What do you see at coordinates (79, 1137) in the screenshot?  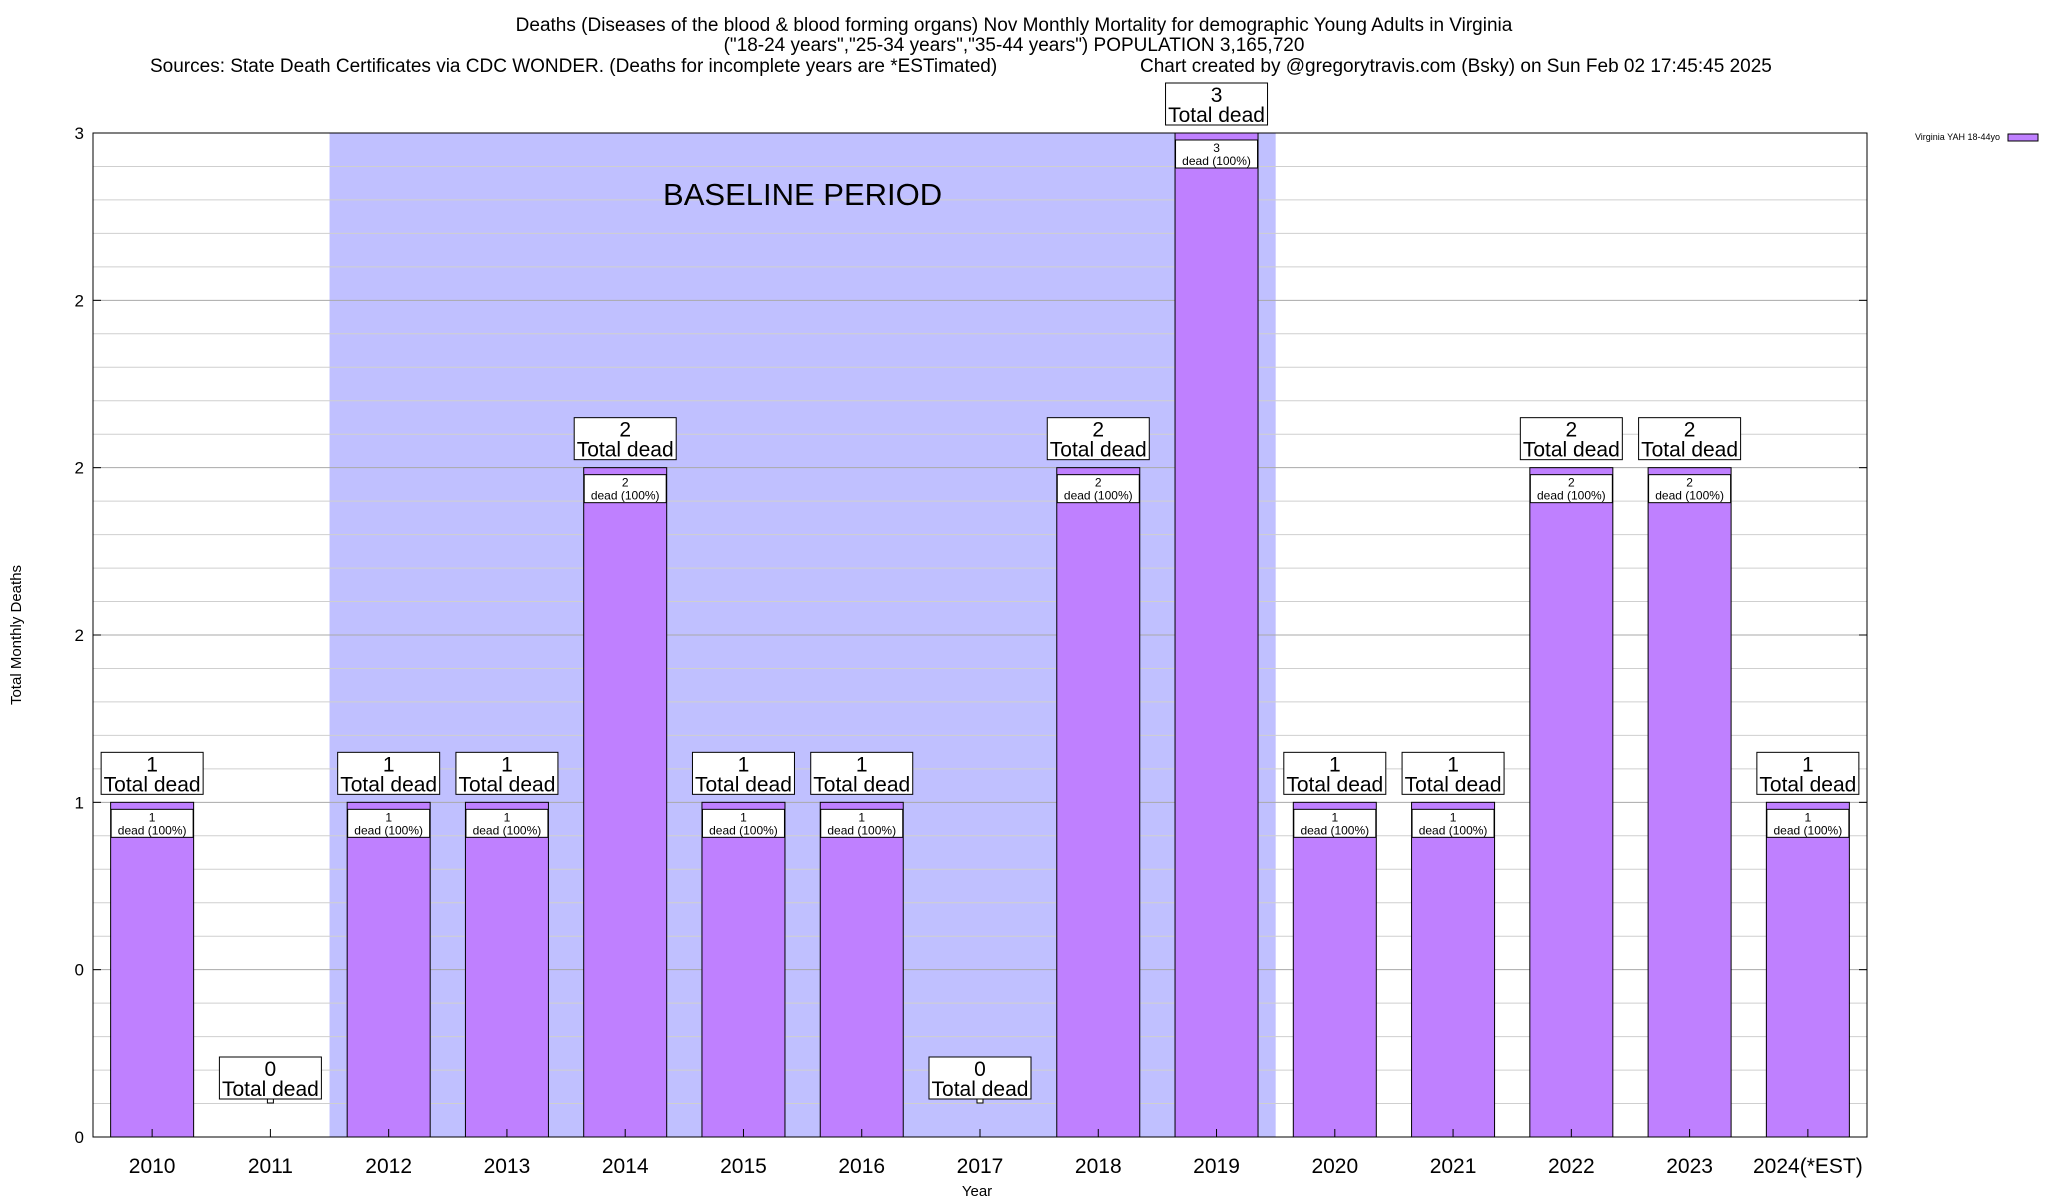 I see `y-tick-label: 0` at bounding box center [79, 1137].